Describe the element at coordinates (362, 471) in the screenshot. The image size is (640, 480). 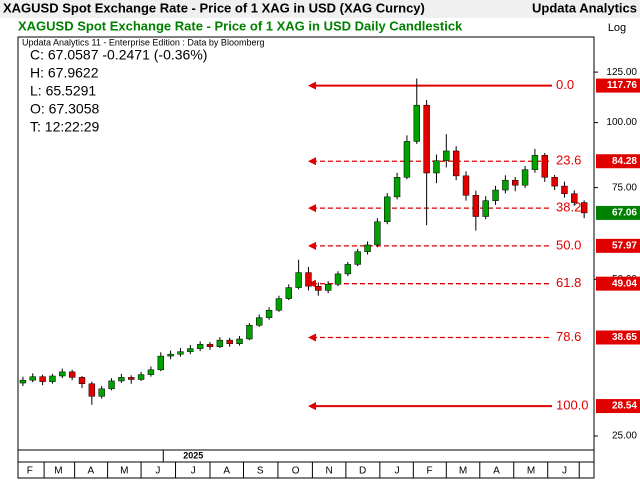
I see `x-tick-label: D` at that location.